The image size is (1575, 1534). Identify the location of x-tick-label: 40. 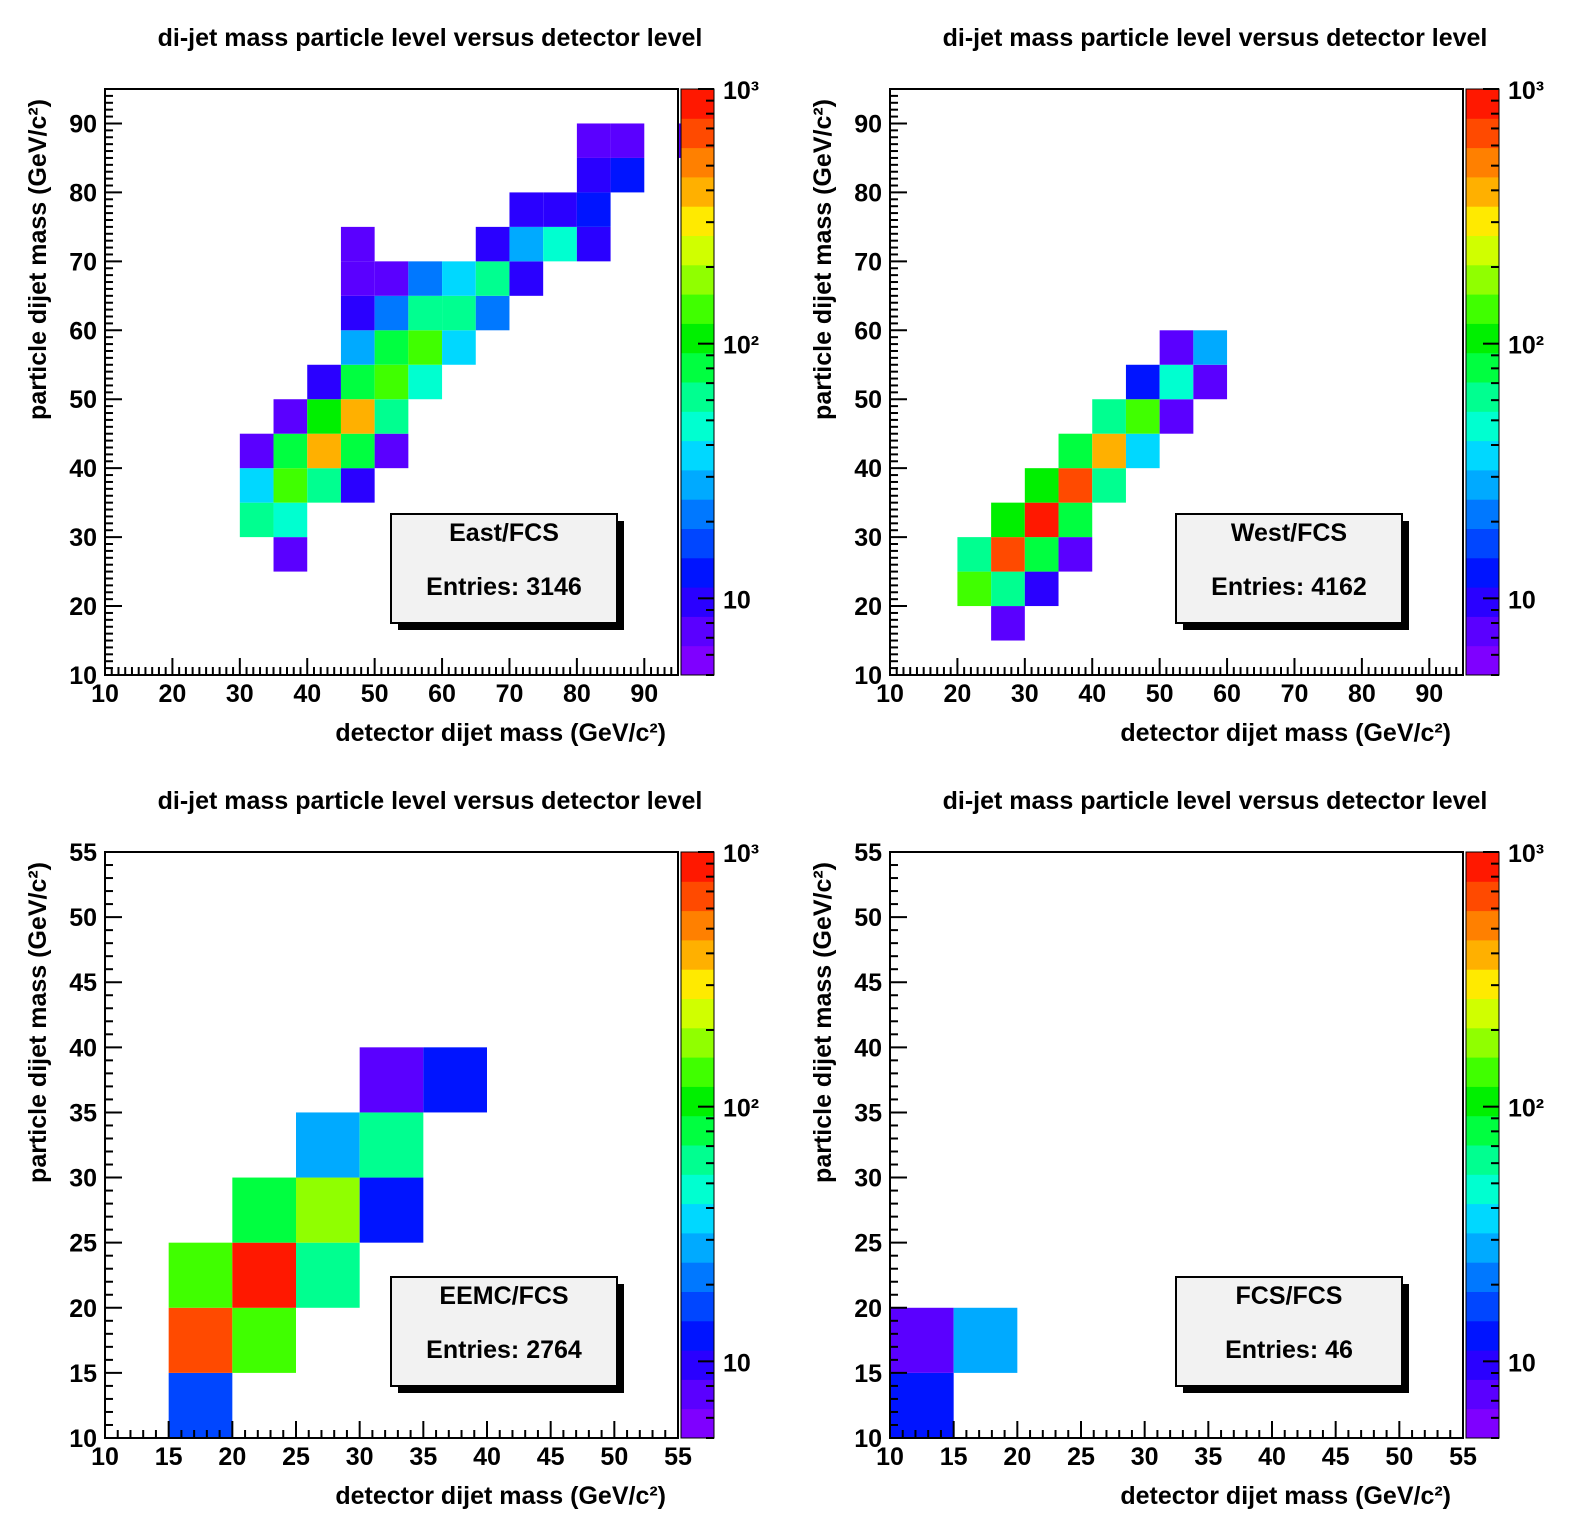
(307, 694).